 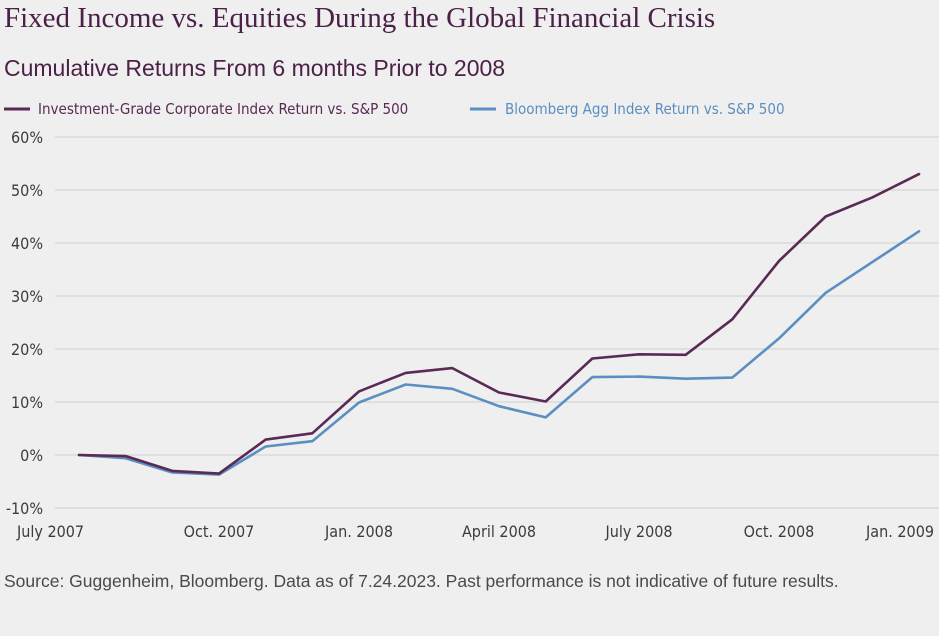 I want to click on y-tick-label: 0%, so click(x=31, y=455).